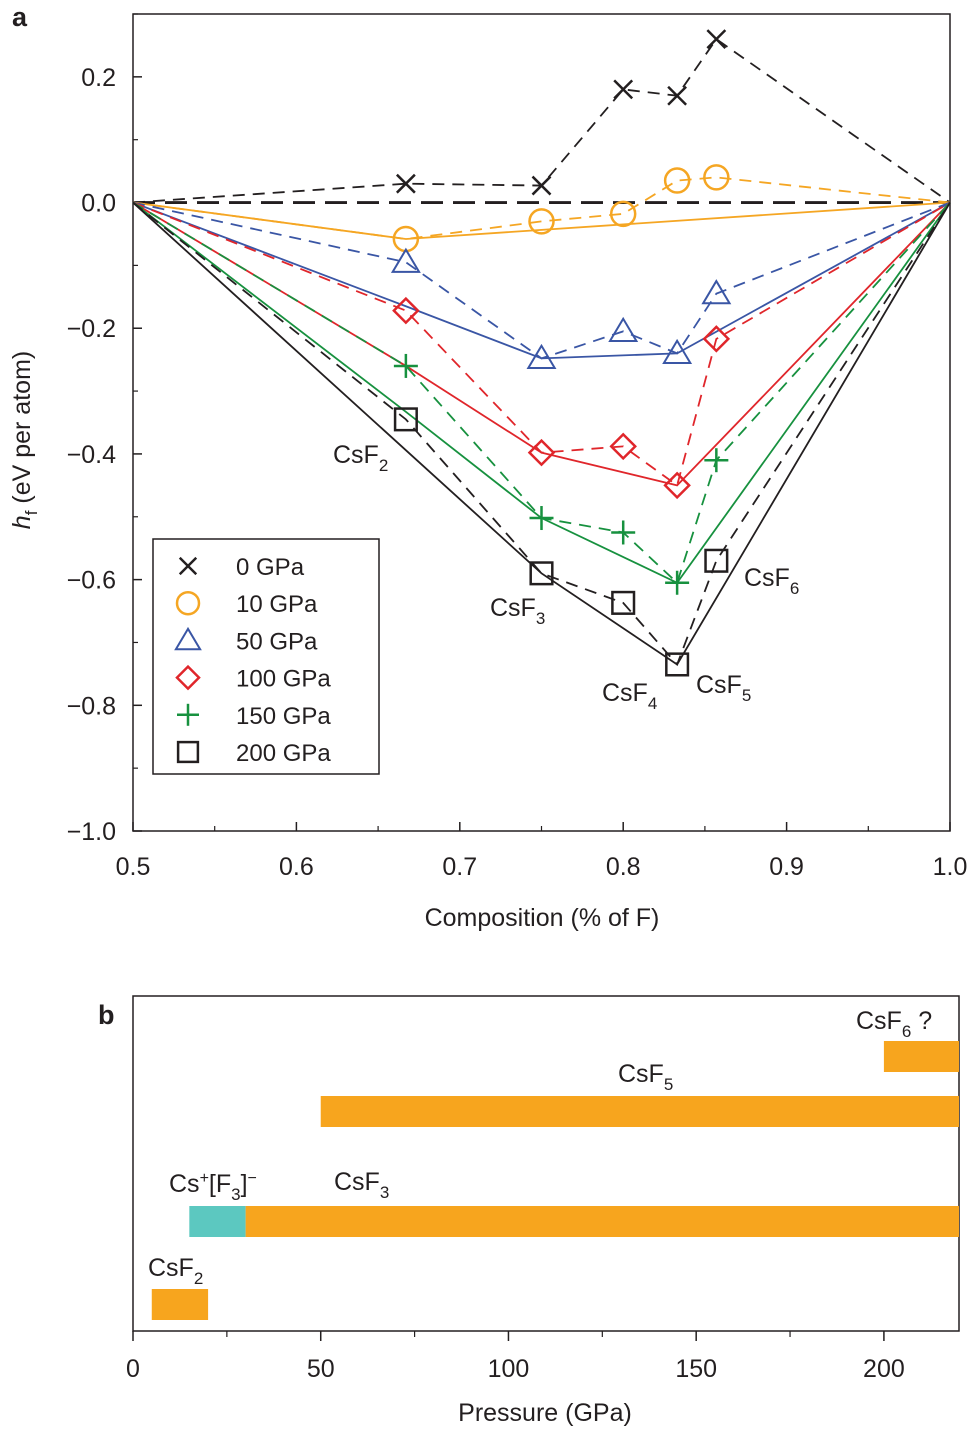 The height and width of the screenshot is (1434, 972). Describe the element at coordinates (283, 716) in the screenshot. I see `legend-label: 150 GPa` at that location.